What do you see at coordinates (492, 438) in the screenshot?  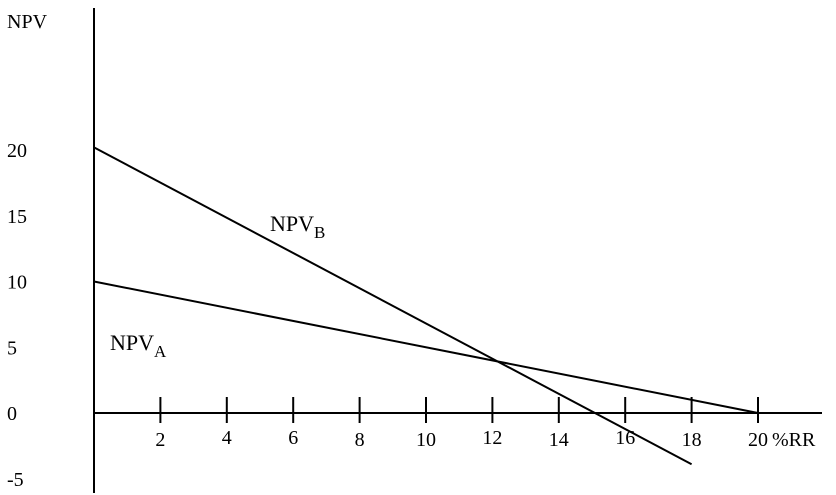 I see `x-tick-label-12: 12` at bounding box center [492, 438].